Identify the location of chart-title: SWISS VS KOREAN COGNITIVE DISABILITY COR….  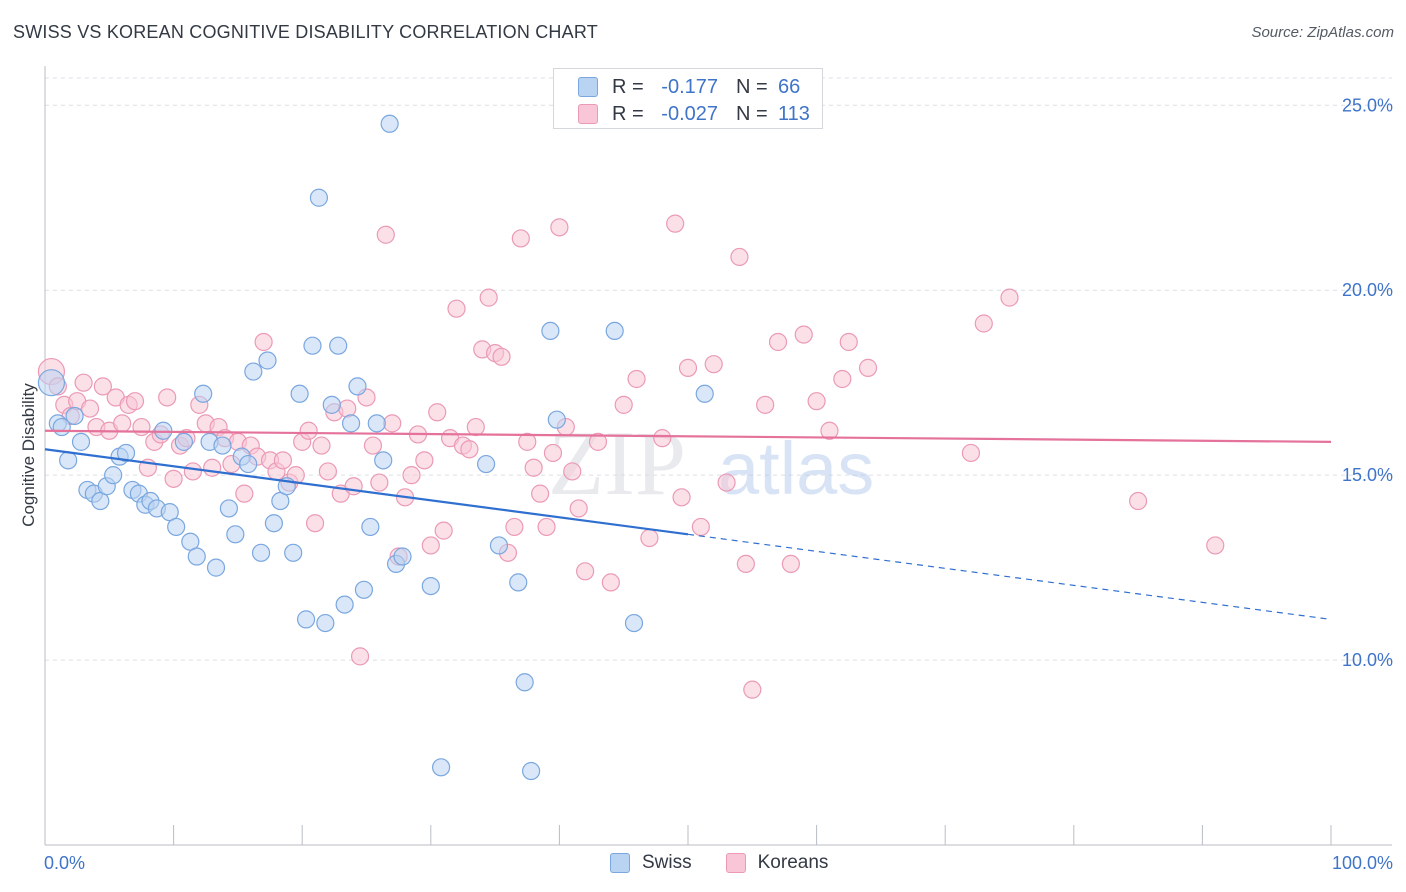
(305, 32).